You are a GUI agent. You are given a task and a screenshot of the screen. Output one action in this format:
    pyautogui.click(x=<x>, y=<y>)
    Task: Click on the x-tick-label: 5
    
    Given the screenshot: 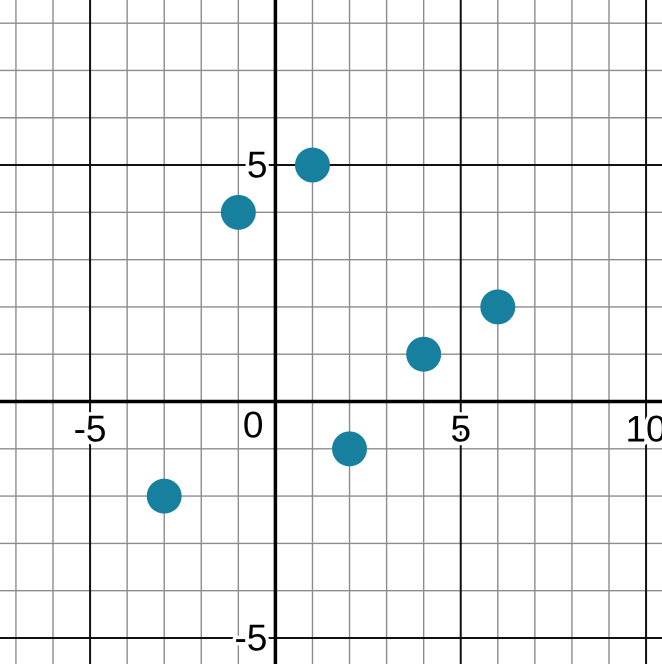 What is the action you would take?
    pyautogui.click(x=460, y=429)
    